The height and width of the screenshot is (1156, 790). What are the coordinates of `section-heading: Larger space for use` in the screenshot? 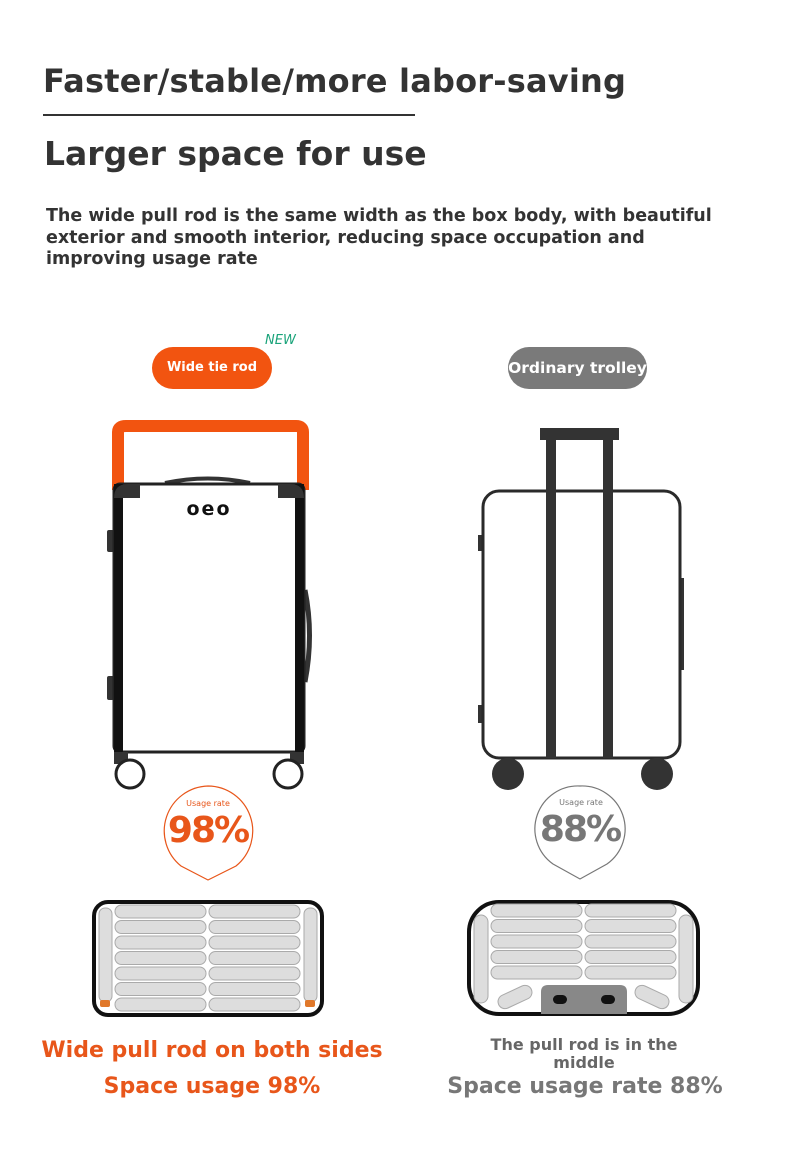 It's located at (235, 153).